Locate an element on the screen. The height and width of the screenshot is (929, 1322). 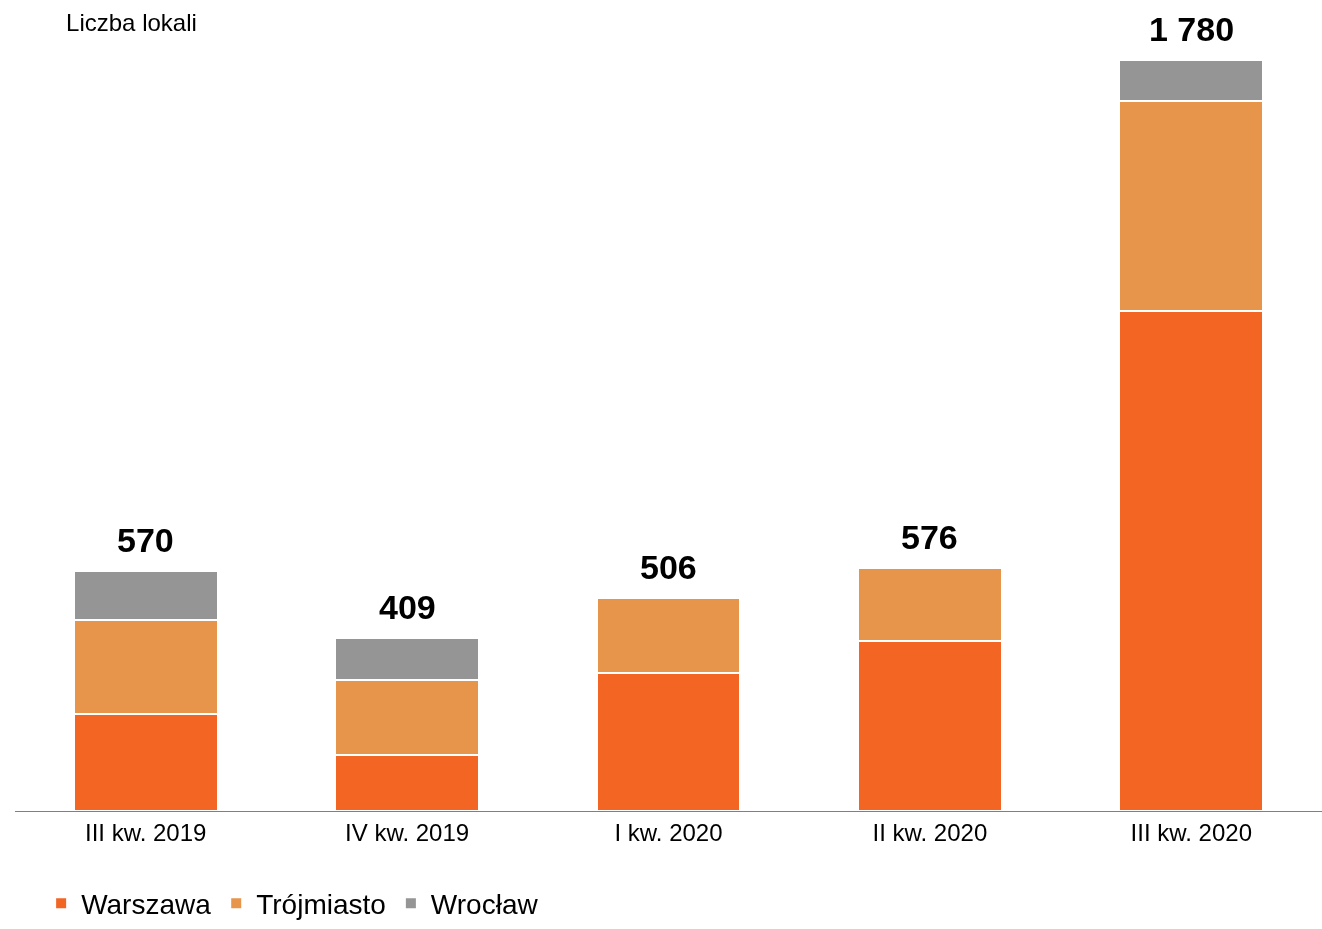
chart-title: Liczba lokali is located at coordinates (131, 22).